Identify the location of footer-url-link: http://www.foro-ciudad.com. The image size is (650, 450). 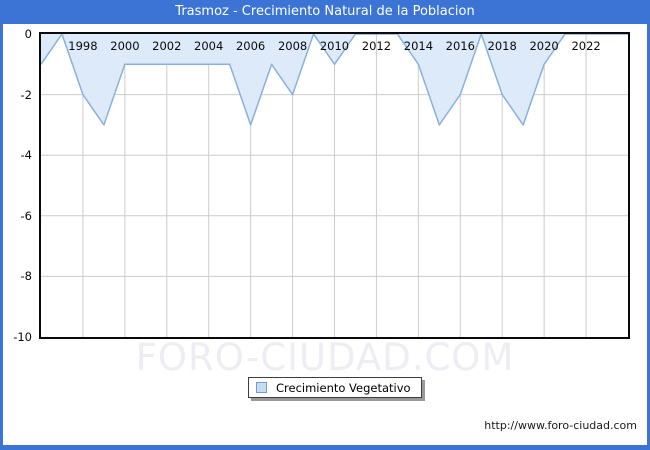
(560, 425).